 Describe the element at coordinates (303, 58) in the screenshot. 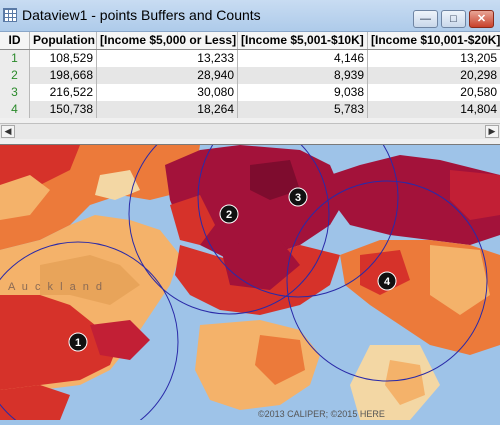

I see `income-10k-cell: 4,146` at that location.